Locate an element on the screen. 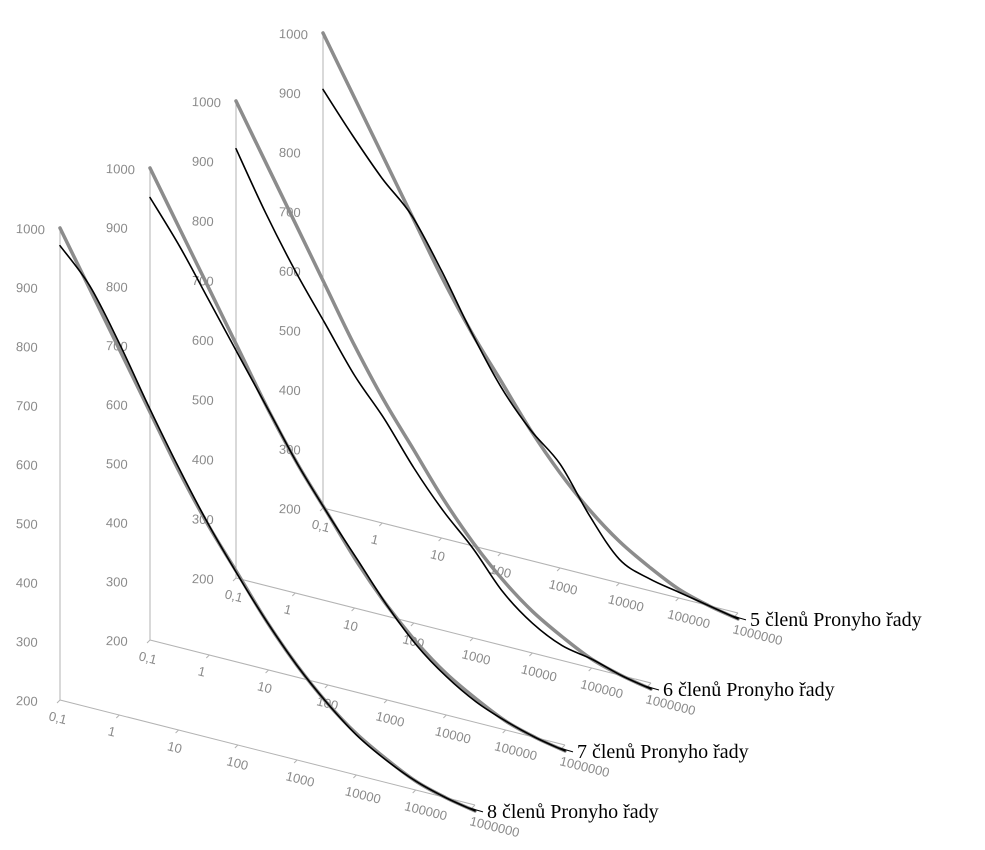 This screenshot has height=850, width=985. series-label: 7 členů Pronyho řady is located at coordinates (663, 752).